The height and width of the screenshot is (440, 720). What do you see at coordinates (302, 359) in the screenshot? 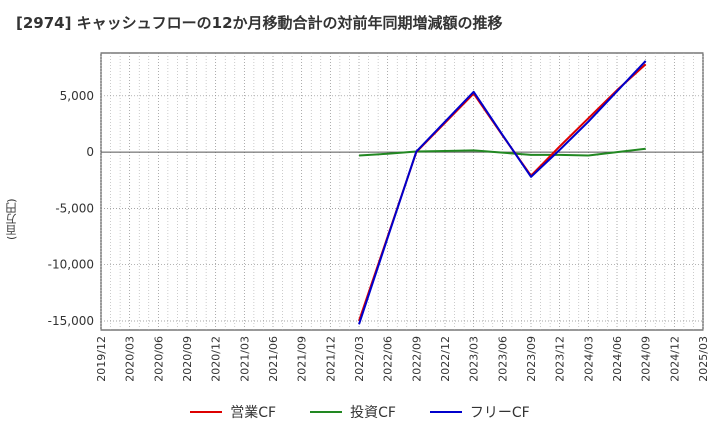
I see `x-tick-label: 2021/09` at bounding box center [302, 359].